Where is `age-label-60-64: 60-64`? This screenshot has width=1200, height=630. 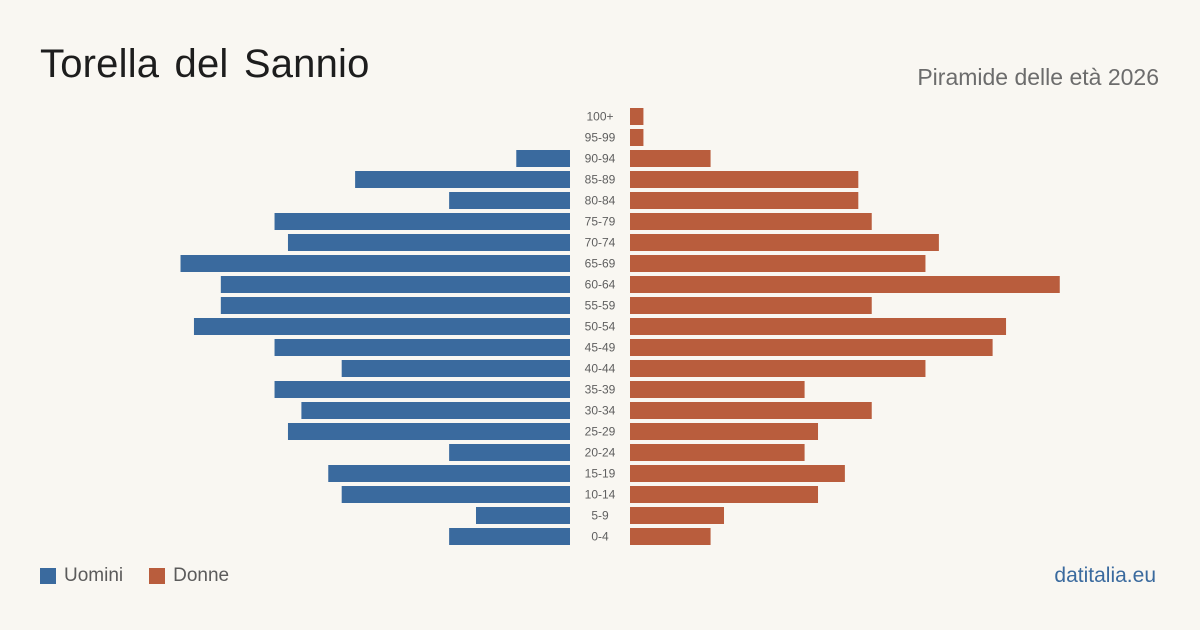 age-label-60-64: 60-64 is located at coordinates (600, 285).